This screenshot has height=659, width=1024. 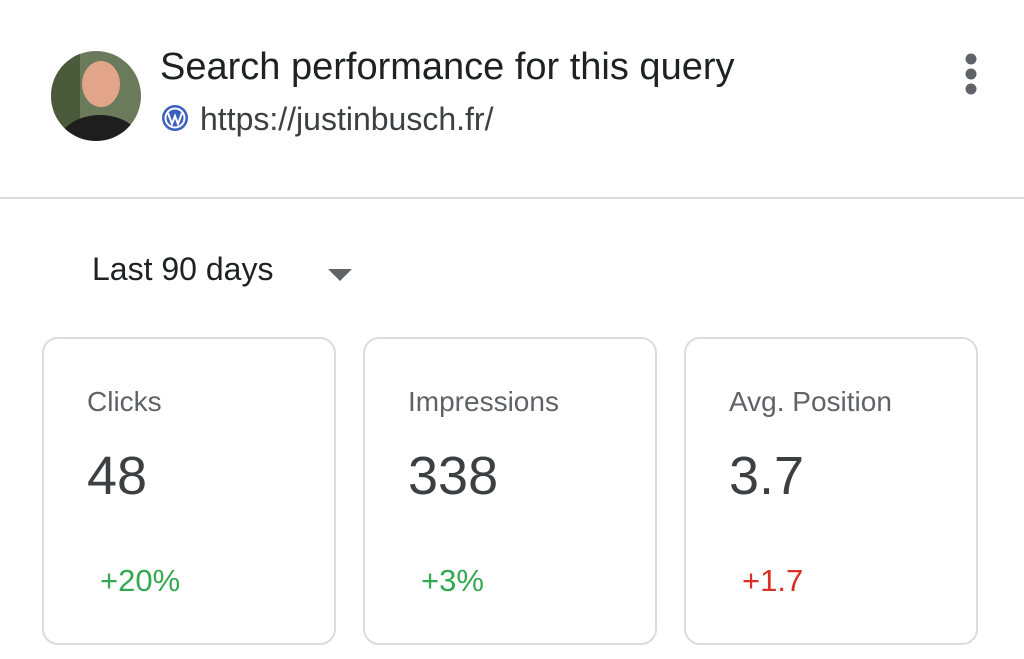 I want to click on divider, so click(x=512, y=198).